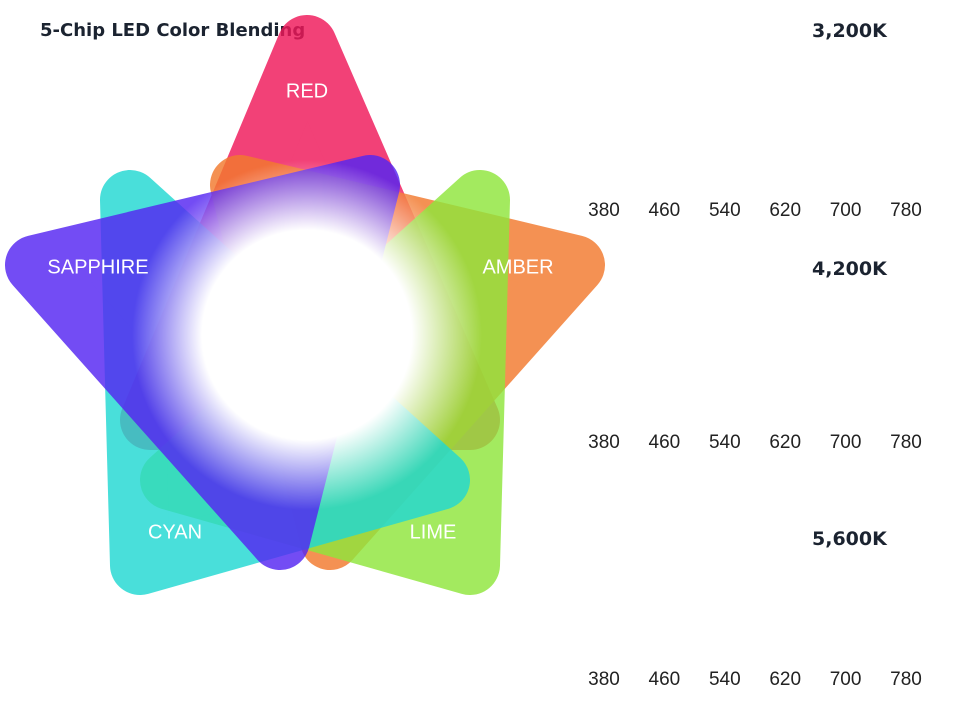 Image resolution: width=980 pixels, height=720 pixels. I want to click on color-temperature-label: 5,600K, so click(849, 539).